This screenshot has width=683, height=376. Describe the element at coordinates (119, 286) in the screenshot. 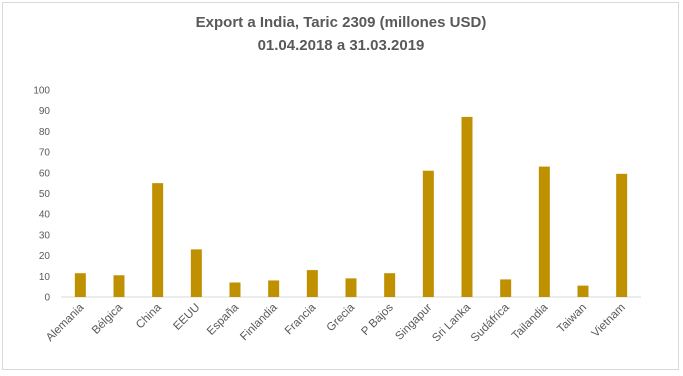

I see `bar-bélgica` at that location.